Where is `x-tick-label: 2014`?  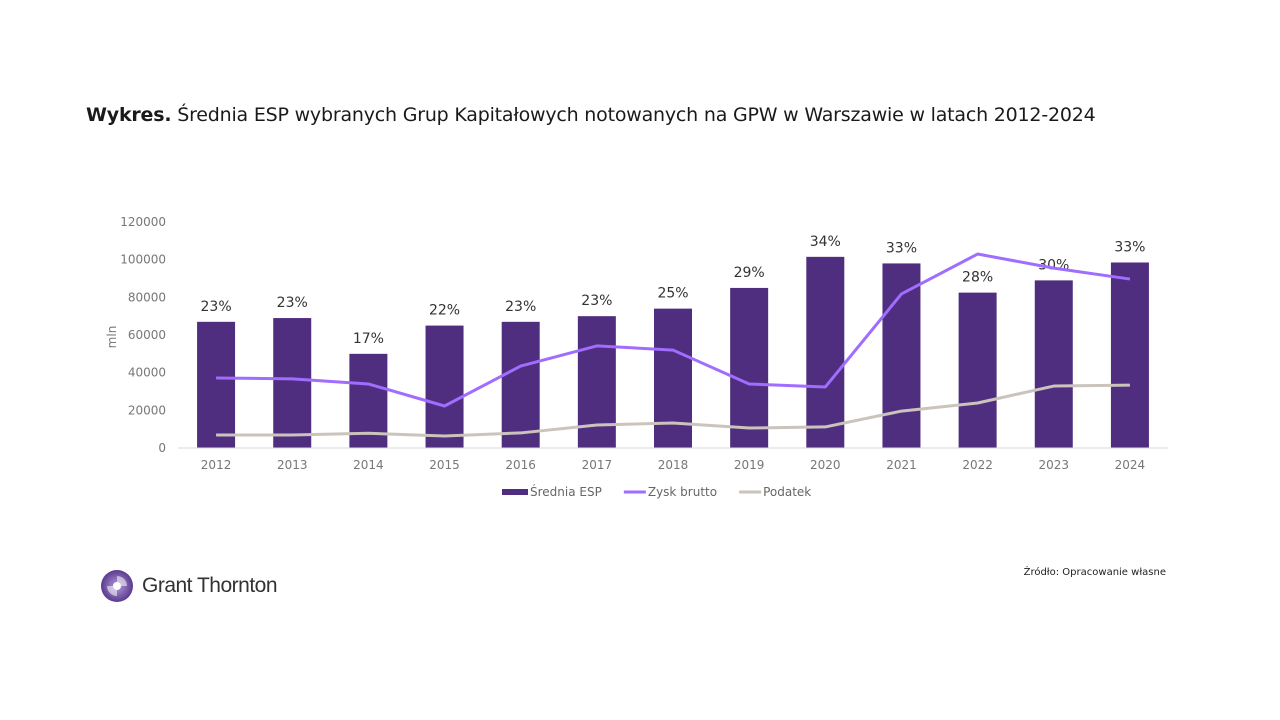 x-tick-label: 2014 is located at coordinates (368, 465).